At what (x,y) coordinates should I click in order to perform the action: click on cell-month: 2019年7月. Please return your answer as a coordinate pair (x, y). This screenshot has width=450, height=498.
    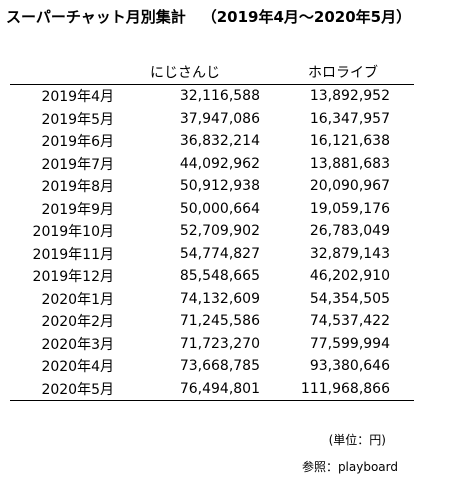
    Looking at the image, I should click on (77, 164).